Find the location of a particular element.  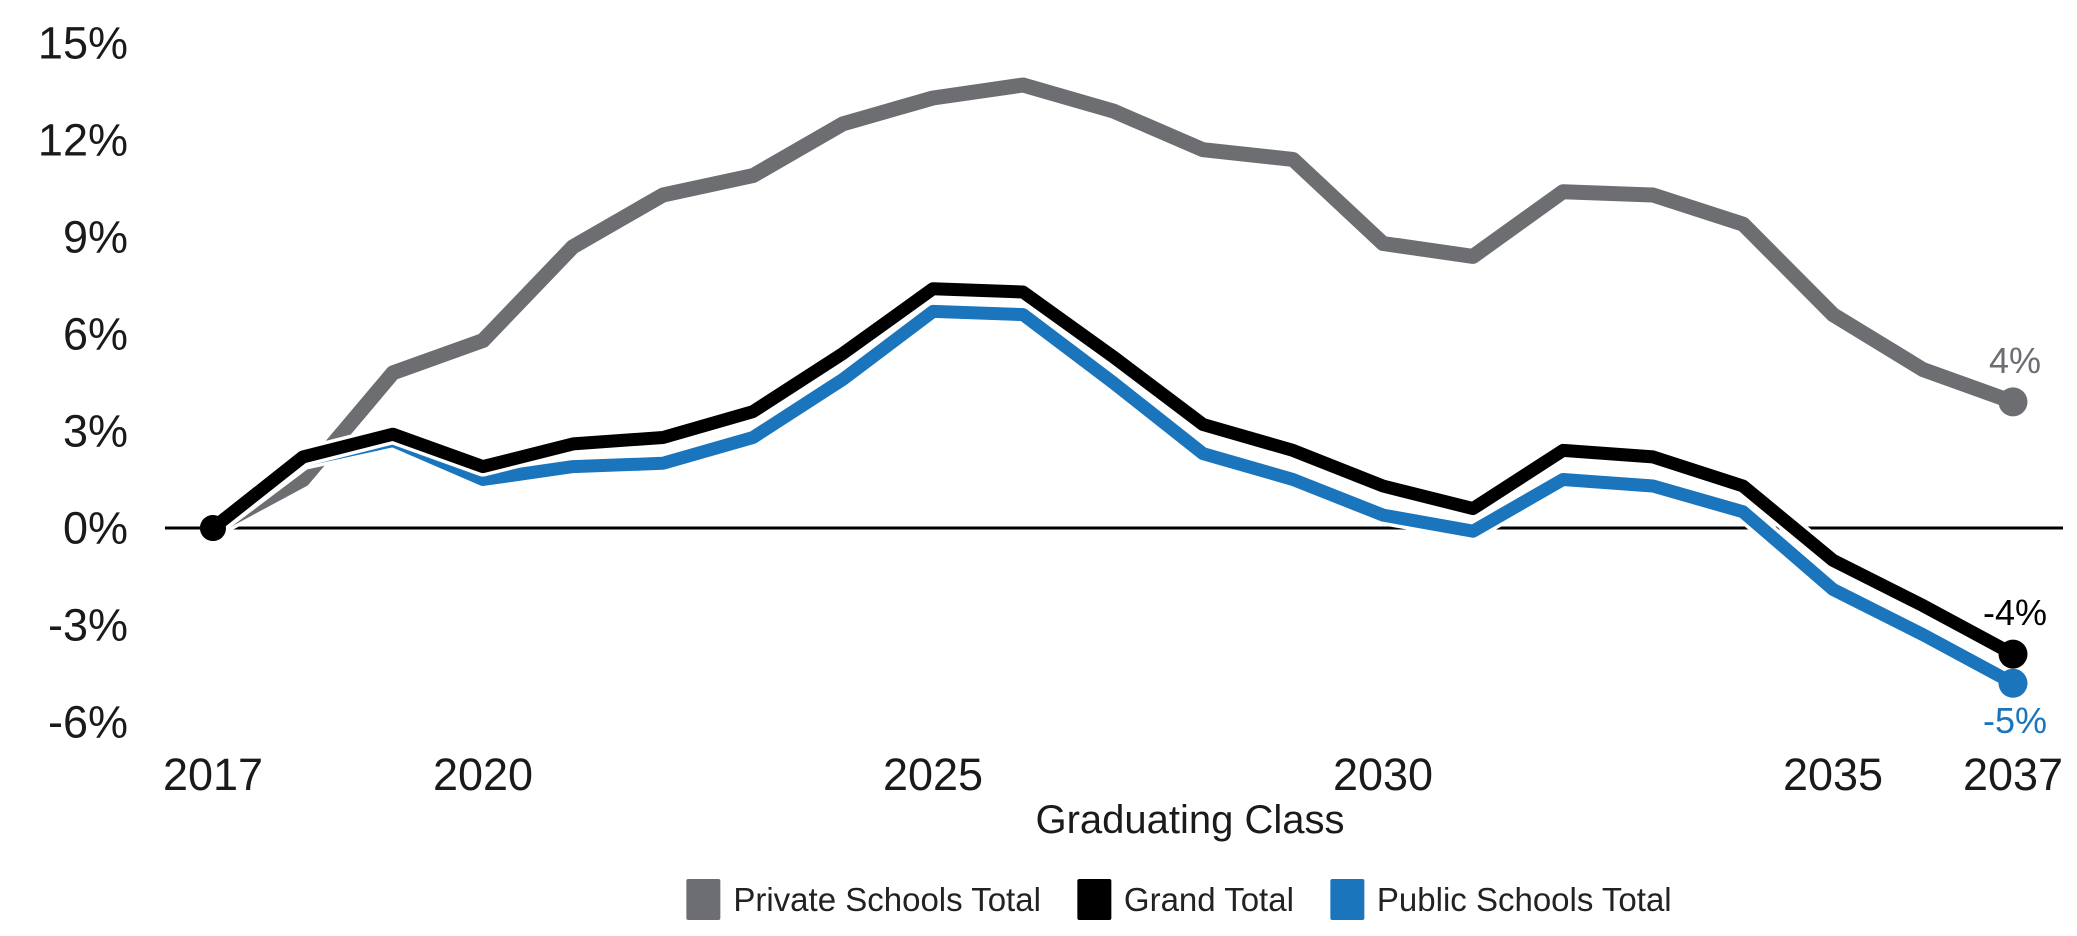

x-axis-title: Graduating Class is located at coordinates (1190, 820).